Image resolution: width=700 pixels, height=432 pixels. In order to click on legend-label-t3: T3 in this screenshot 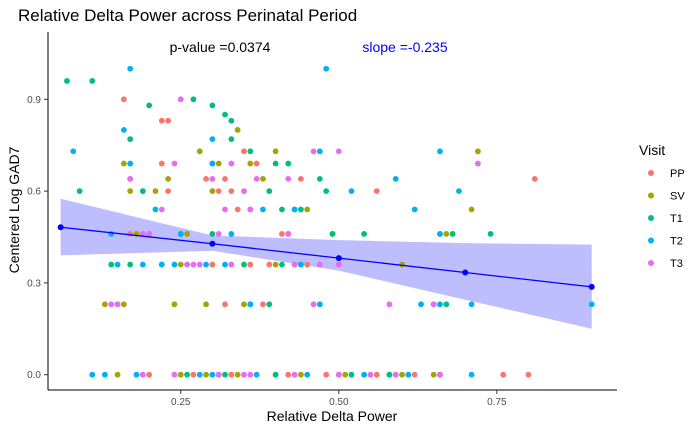, I will do `click(676, 264)`.